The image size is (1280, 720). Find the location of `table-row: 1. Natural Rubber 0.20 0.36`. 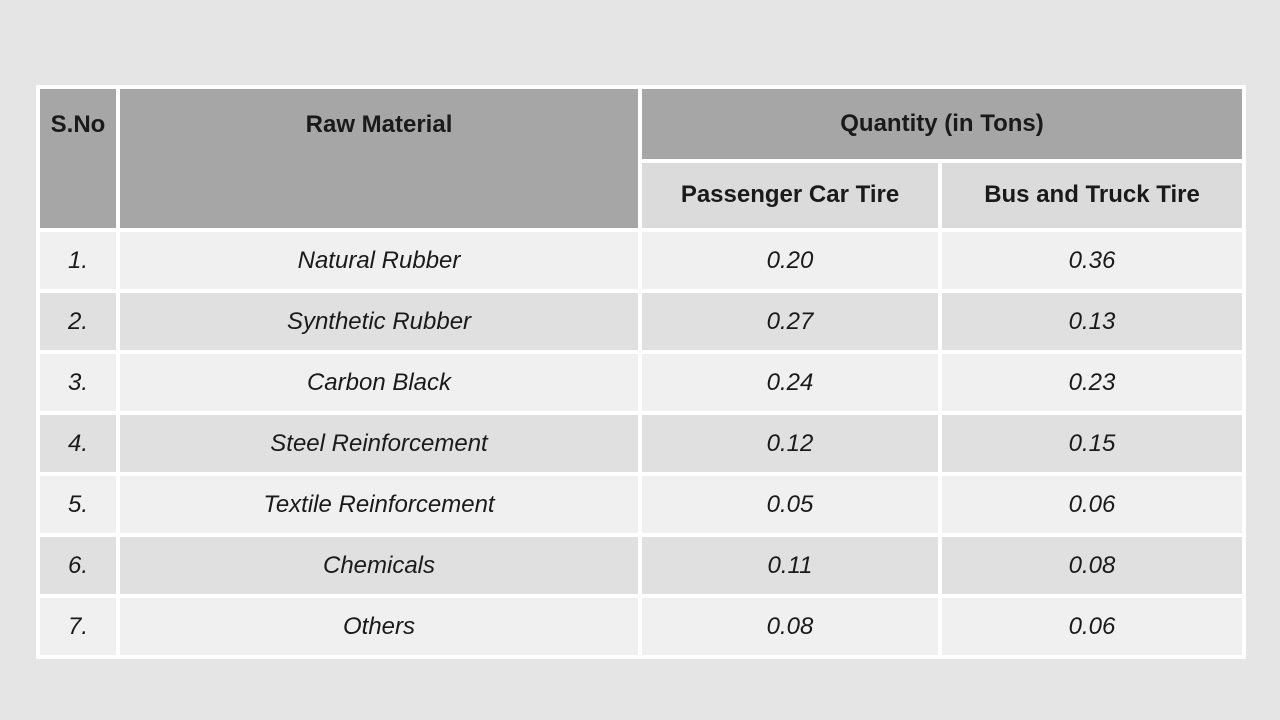

table-row: 1. Natural Rubber 0.20 0.36 is located at coordinates (641, 260).